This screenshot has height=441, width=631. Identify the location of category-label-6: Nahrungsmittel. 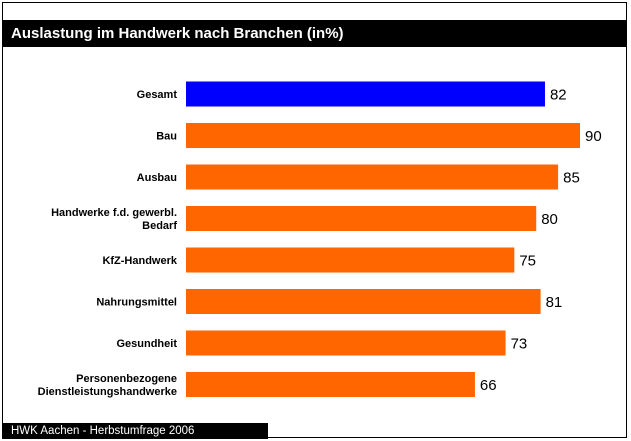
(136, 303).